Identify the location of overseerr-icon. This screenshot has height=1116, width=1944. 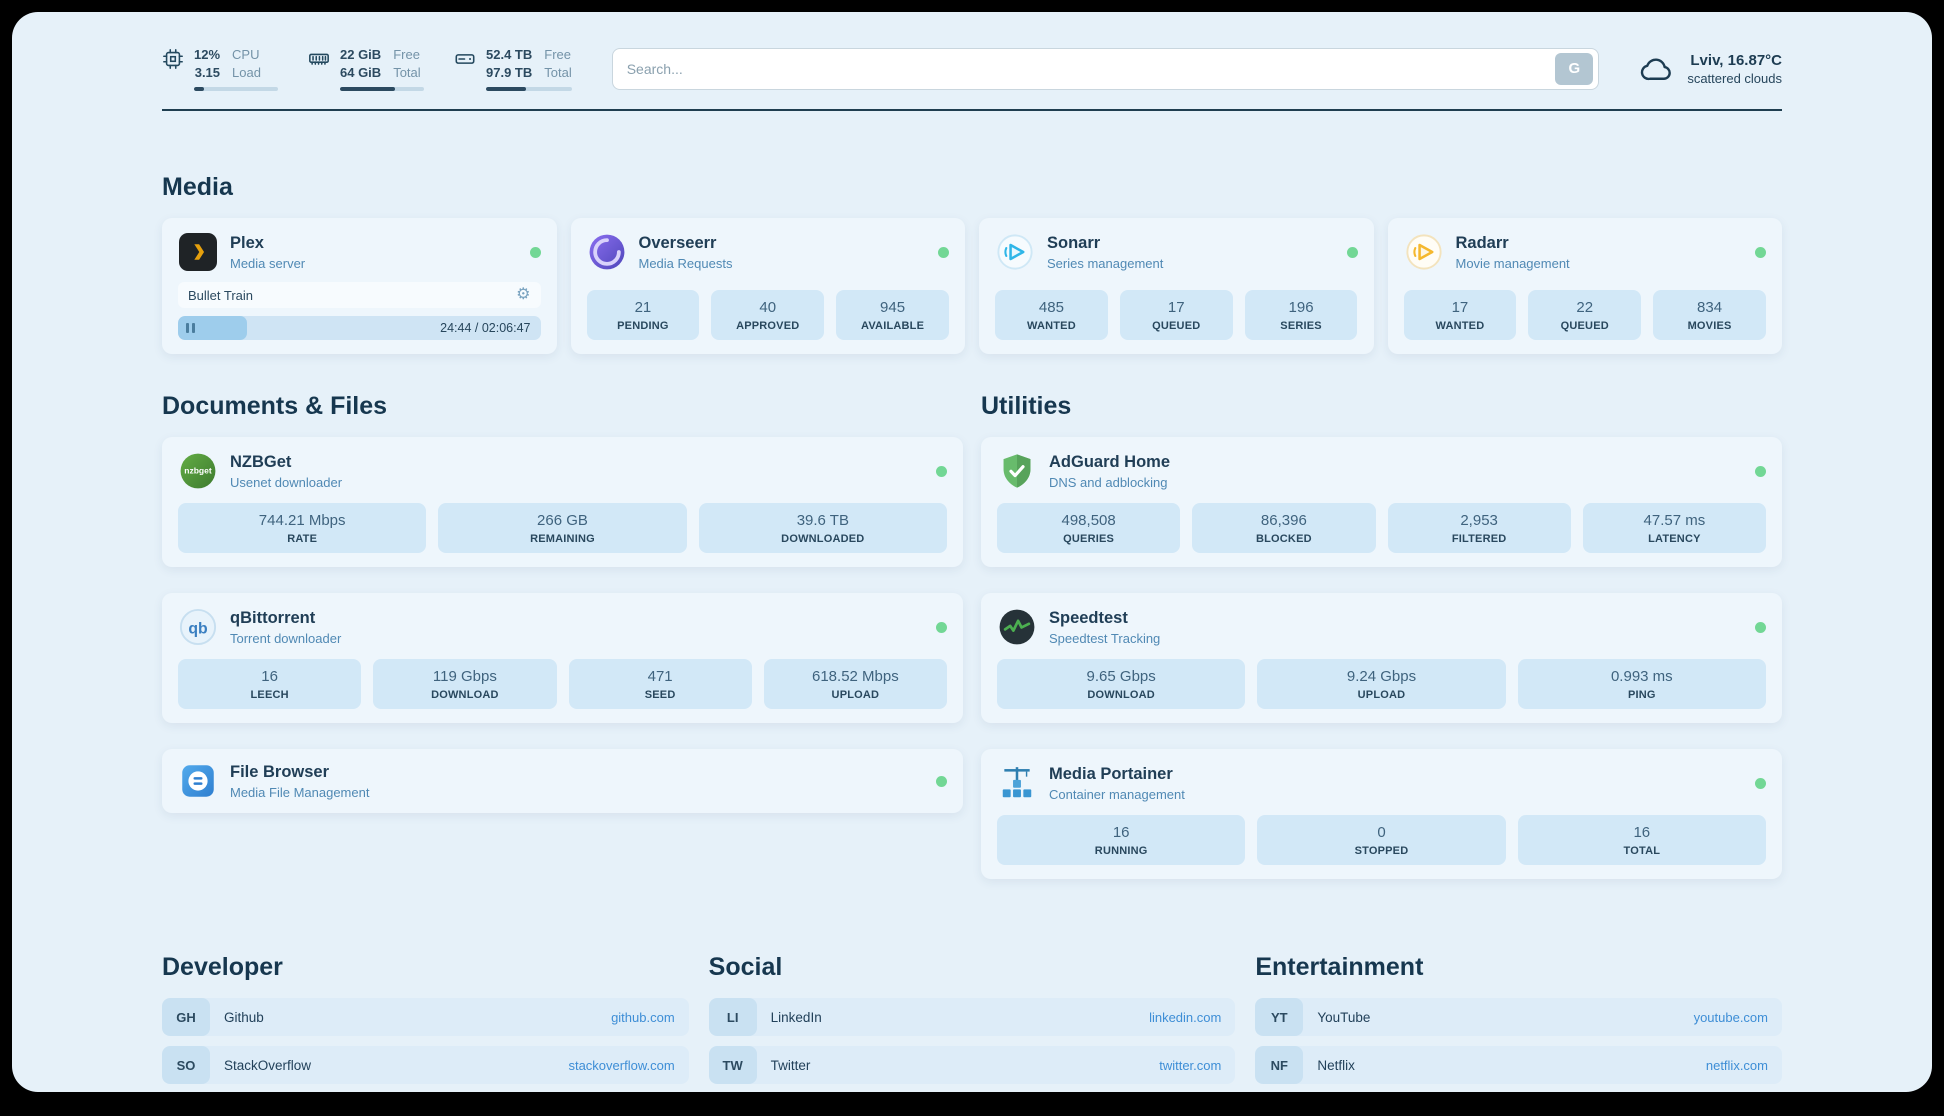
(607, 252).